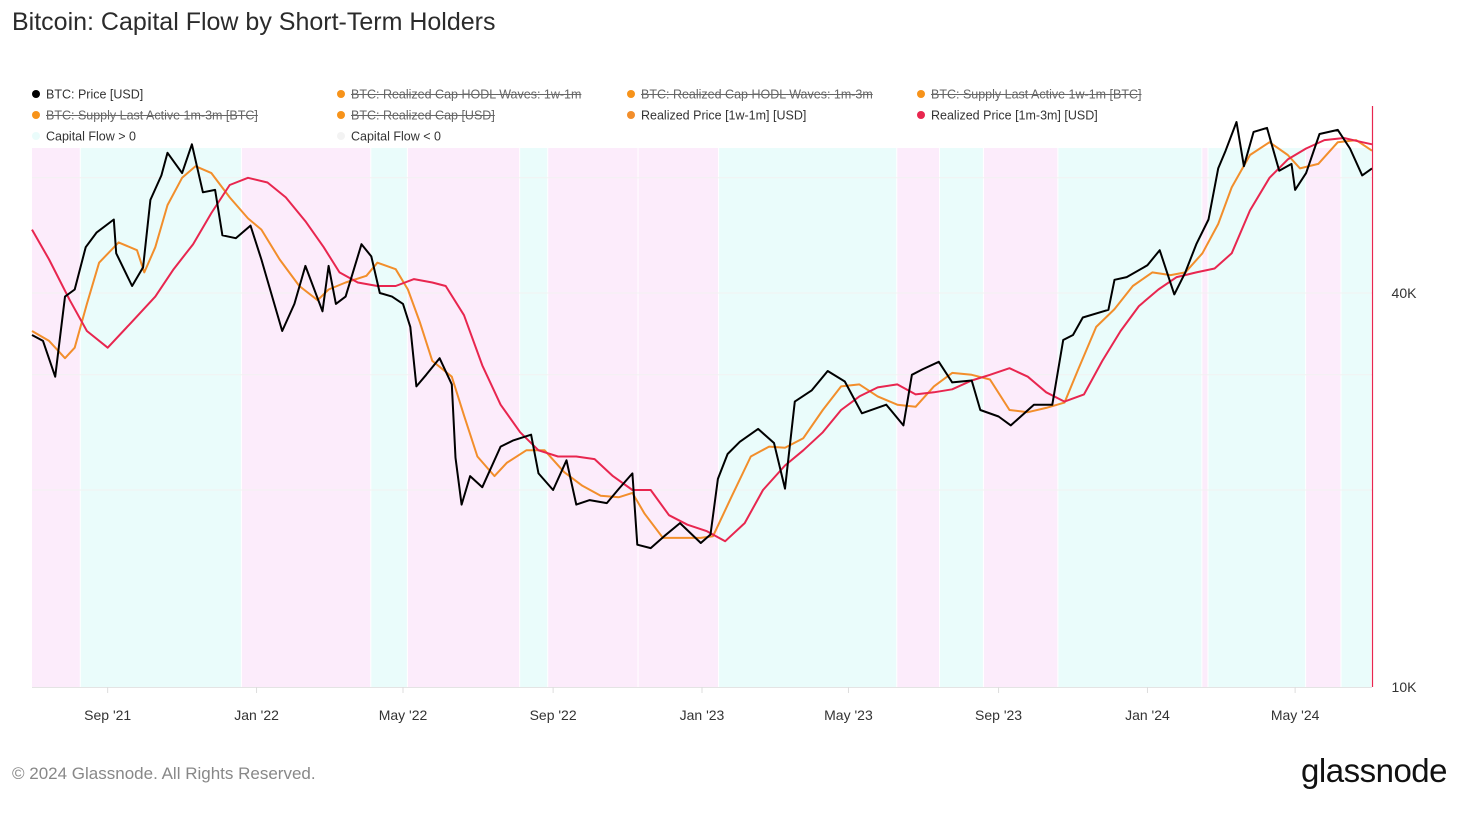  I want to click on legend-item: Realized Price [1w-1m] [USD], so click(716, 115).